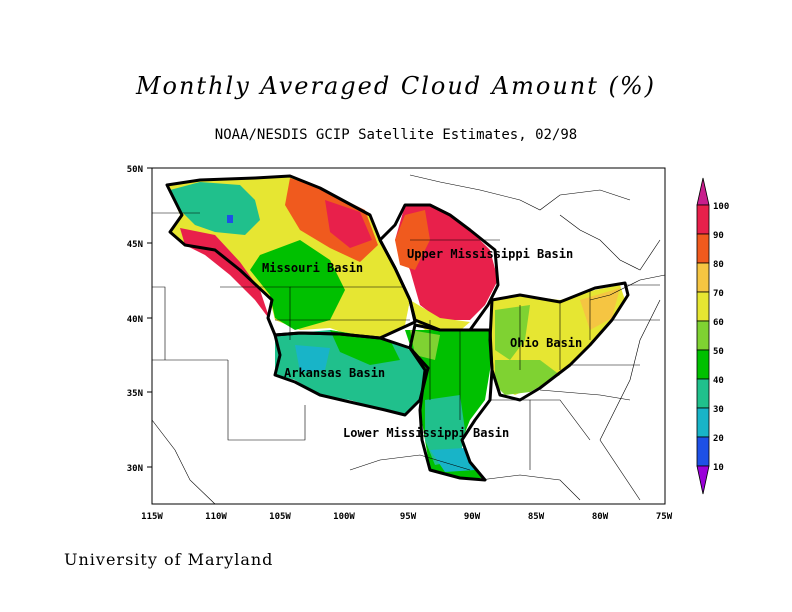  Describe the element at coordinates (718, 468) in the screenshot. I see `legend-label: 10` at that location.